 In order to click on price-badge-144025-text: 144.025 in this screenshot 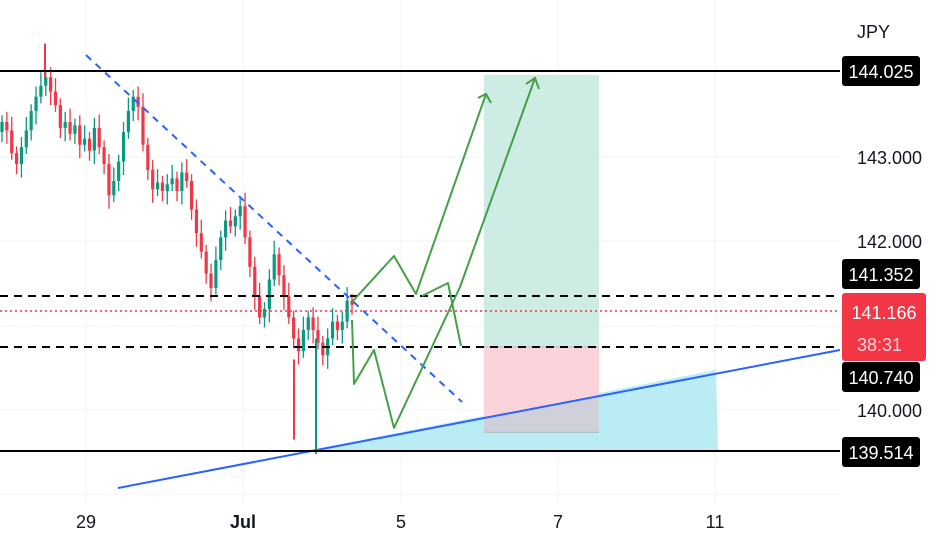, I will do `click(880, 72)`.